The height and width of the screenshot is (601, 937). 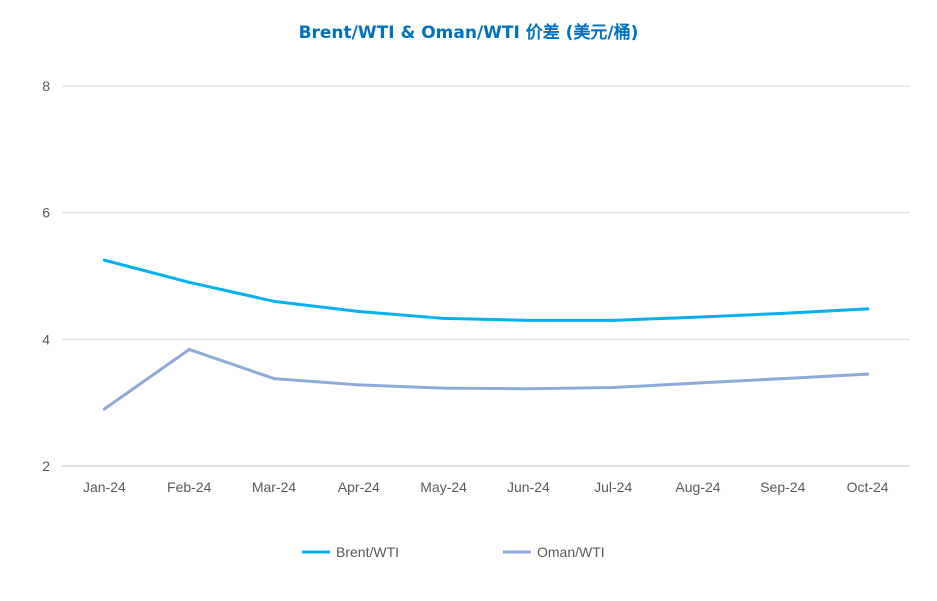 What do you see at coordinates (528, 487) in the screenshot?
I see `x-tick-label: Jun-24` at bounding box center [528, 487].